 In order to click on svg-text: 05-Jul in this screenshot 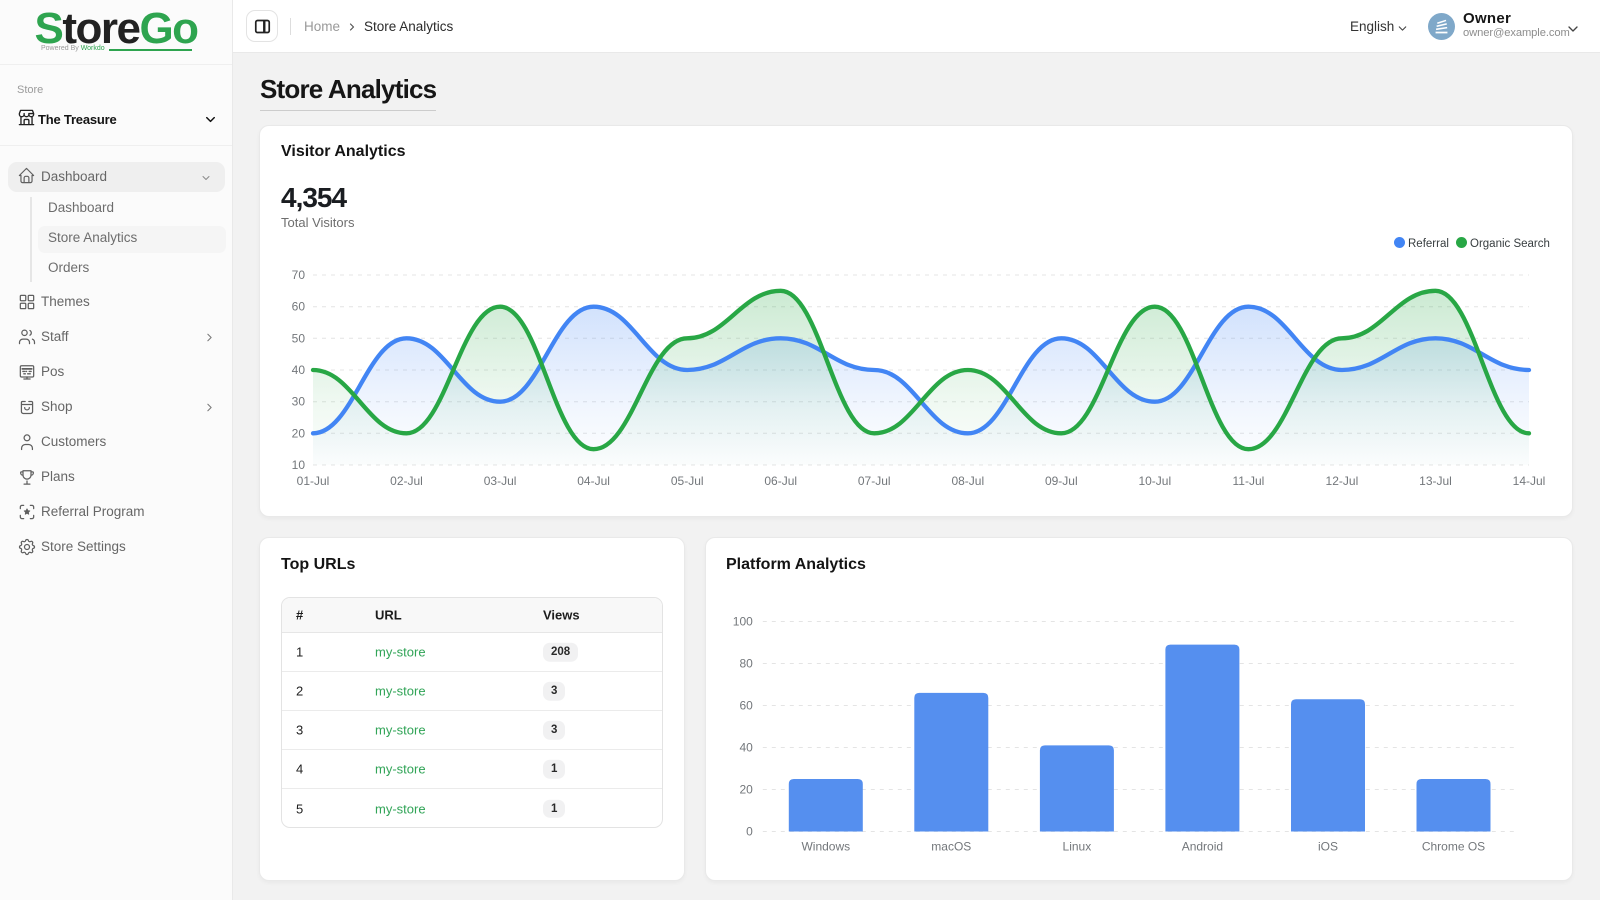, I will do `click(687, 481)`.